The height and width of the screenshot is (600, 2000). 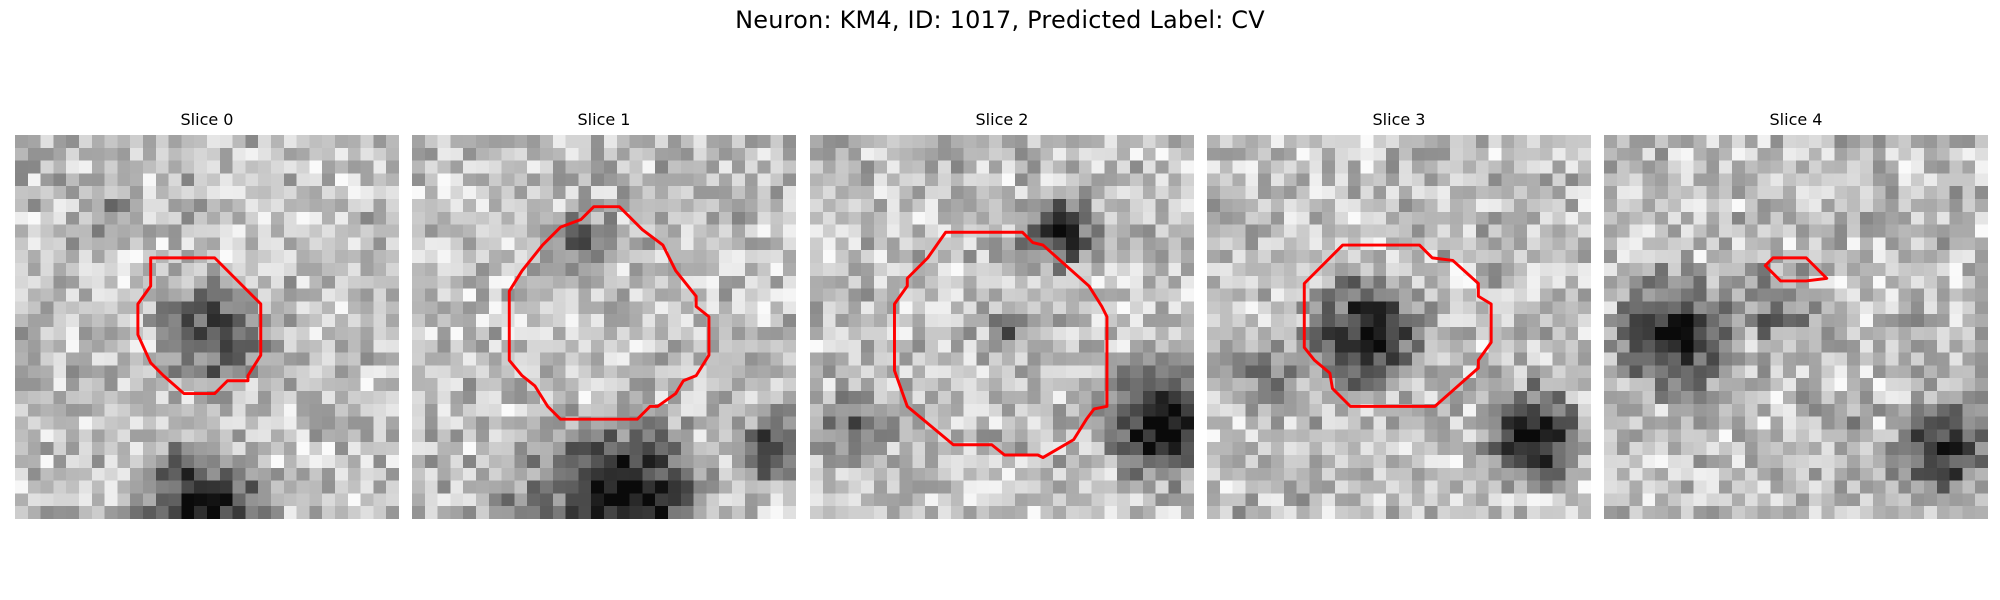 What do you see at coordinates (1796, 119) in the screenshot?
I see `slice-title: Slice 4` at bounding box center [1796, 119].